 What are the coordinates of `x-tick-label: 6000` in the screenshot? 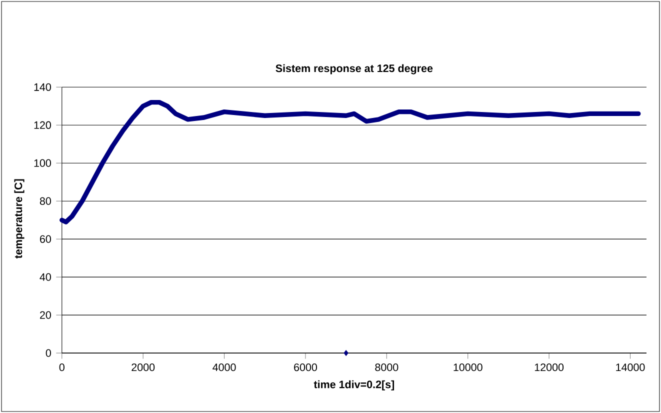 It's located at (306, 368).